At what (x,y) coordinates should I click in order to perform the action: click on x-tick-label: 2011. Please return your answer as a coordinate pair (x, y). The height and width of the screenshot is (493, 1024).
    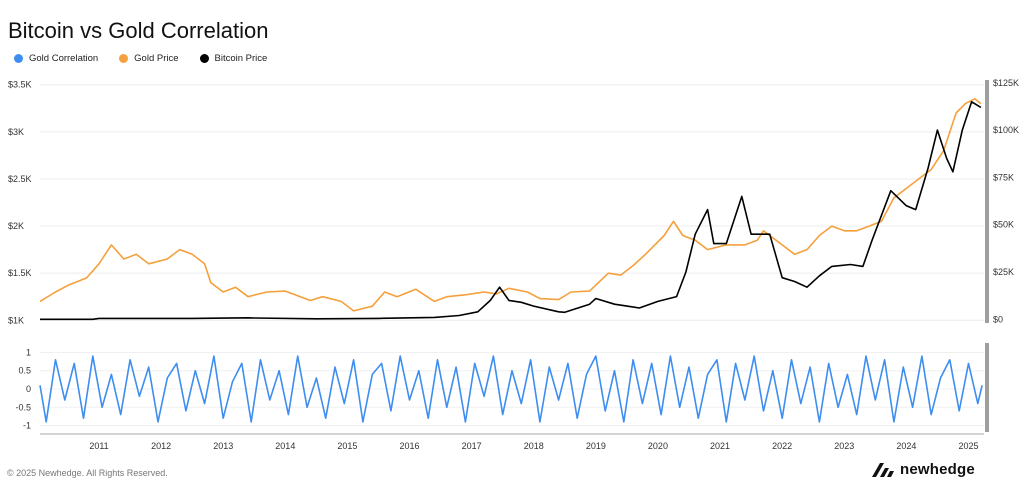
    Looking at the image, I should click on (98, 446).